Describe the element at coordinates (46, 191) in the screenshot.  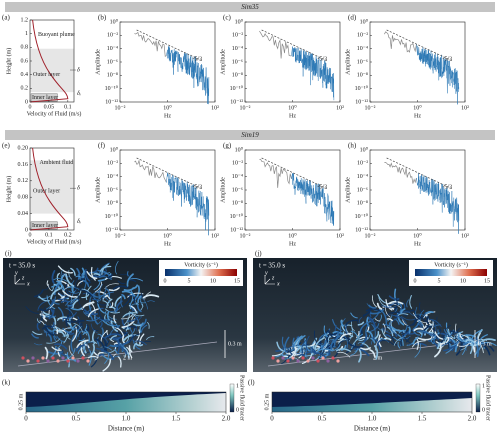
I see `outer-label: Outer layer` at that location.